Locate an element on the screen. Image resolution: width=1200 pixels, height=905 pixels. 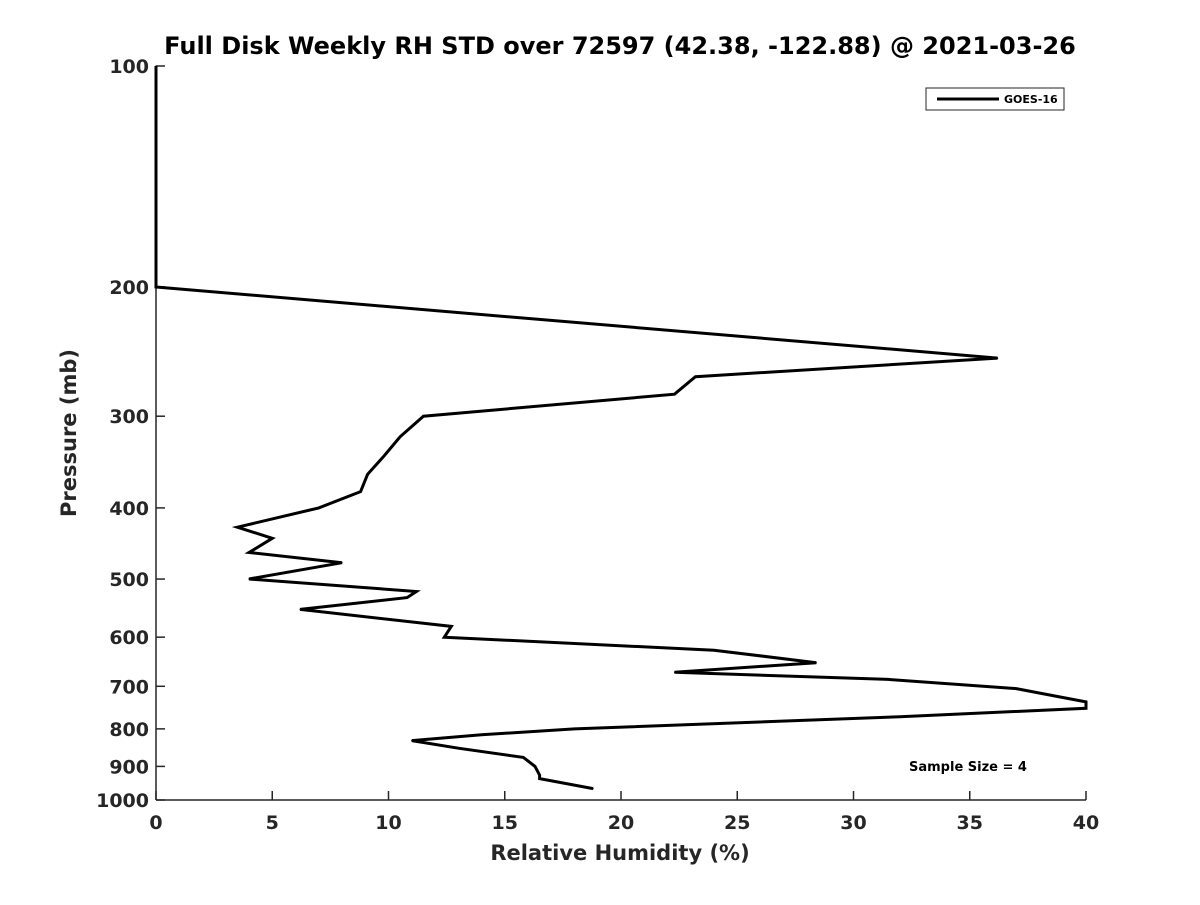
x-tick-label: 25 is located at coordinates (737, 823).